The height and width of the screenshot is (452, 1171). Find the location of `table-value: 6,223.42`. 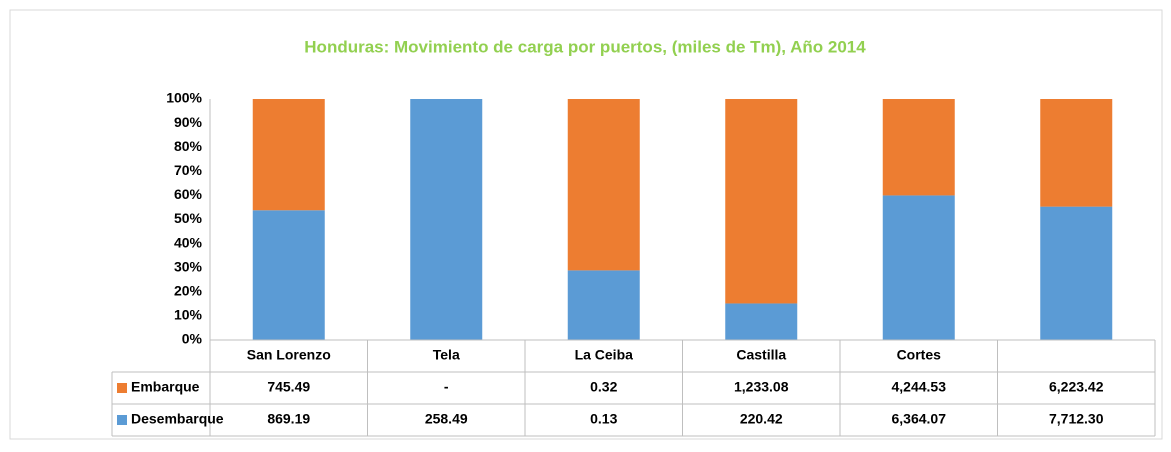

table-value: 6,223.42 is located at coordinates (1076, 387).